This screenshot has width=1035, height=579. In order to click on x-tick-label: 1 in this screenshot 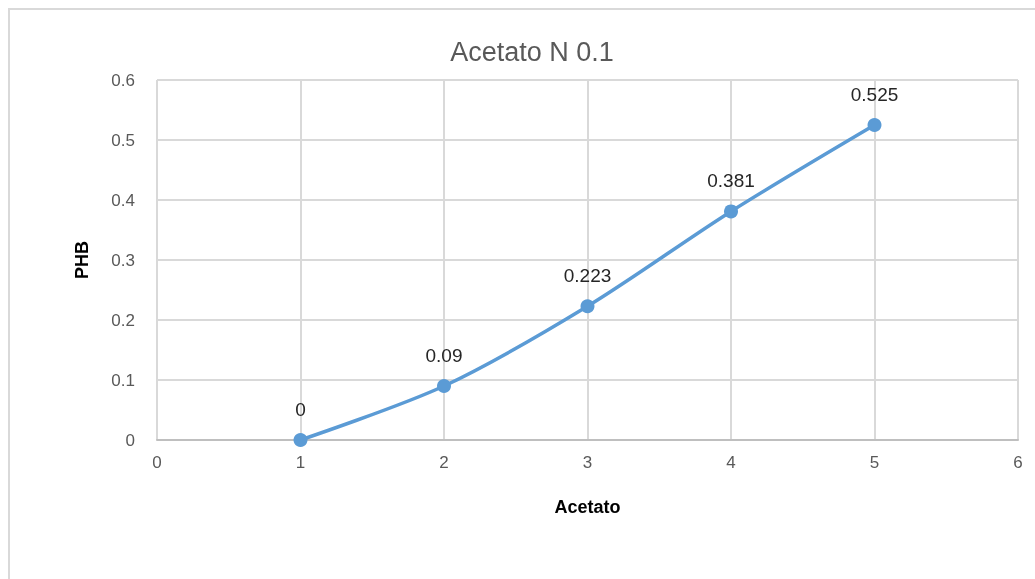, I will do `click(300, 462)`.